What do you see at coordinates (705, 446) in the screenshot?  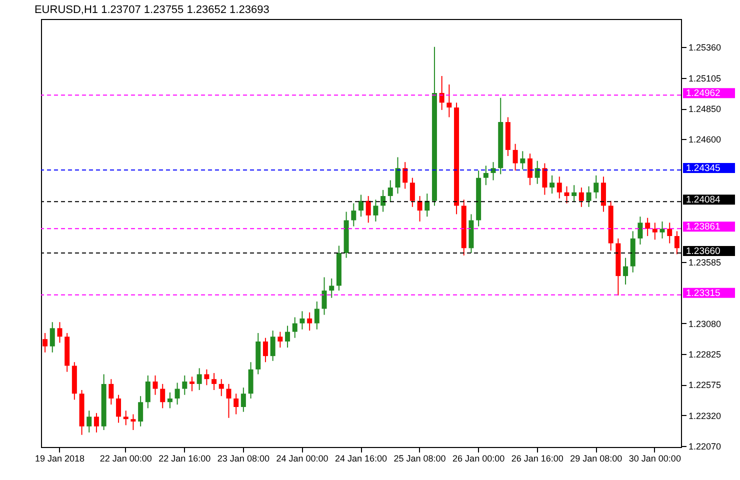 I see `y-tick-label: 1.22070` at bounding box center [705, 446].